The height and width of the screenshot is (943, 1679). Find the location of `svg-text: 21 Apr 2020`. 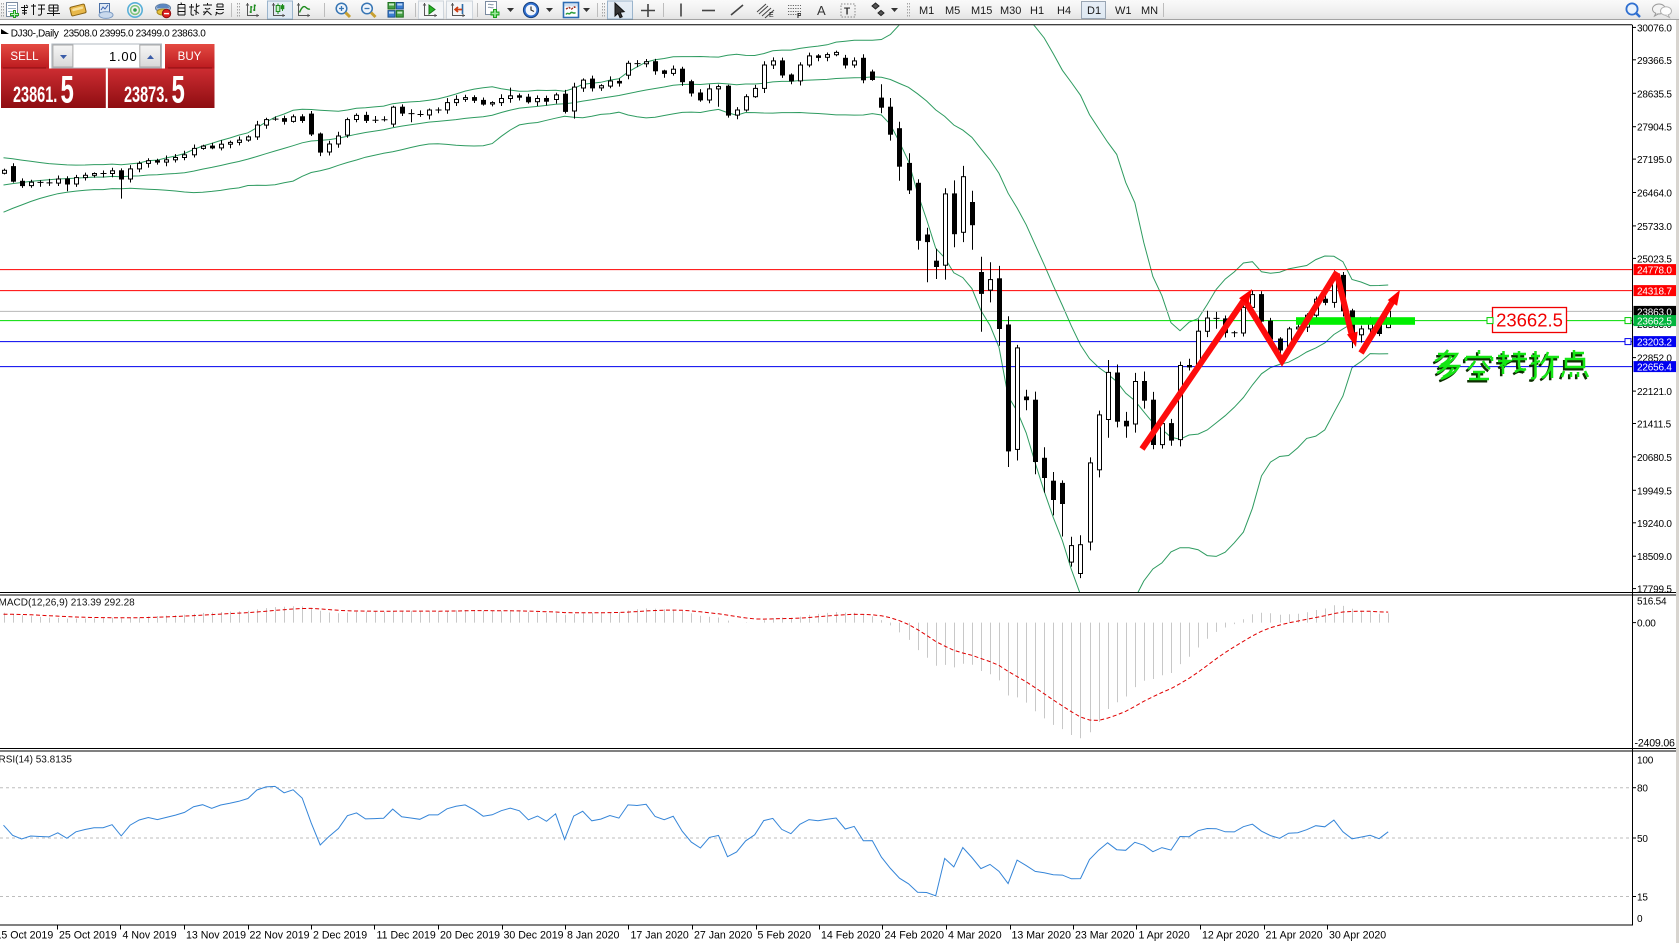

svg-text: 21 Apr 2020 is located at coordinates (1294, 936).